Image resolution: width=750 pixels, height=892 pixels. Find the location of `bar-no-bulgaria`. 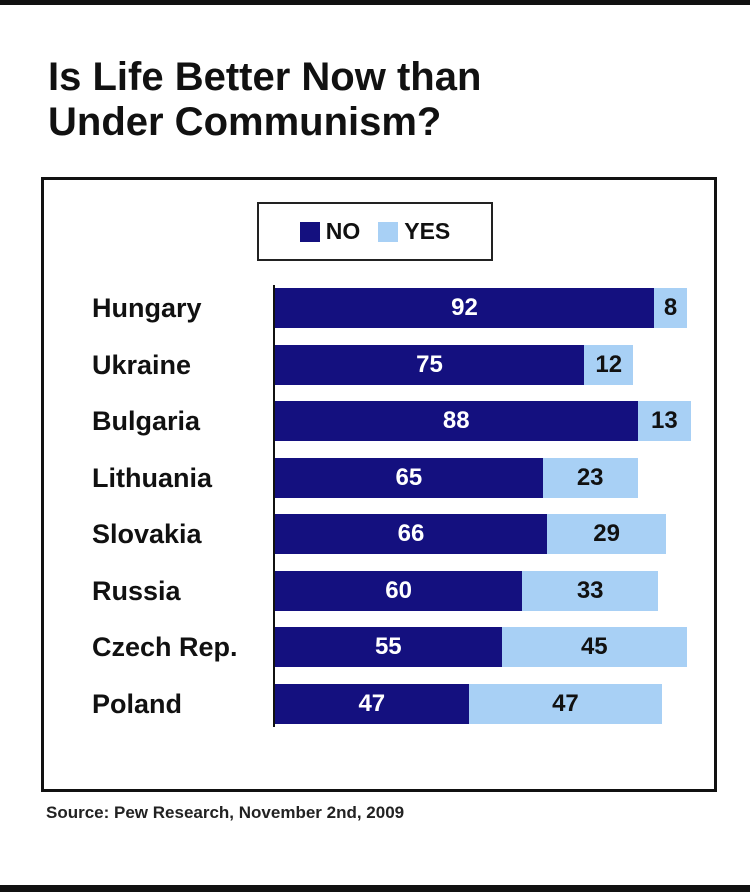

bar-no-bulgaria is located at coordinates (456, 421).